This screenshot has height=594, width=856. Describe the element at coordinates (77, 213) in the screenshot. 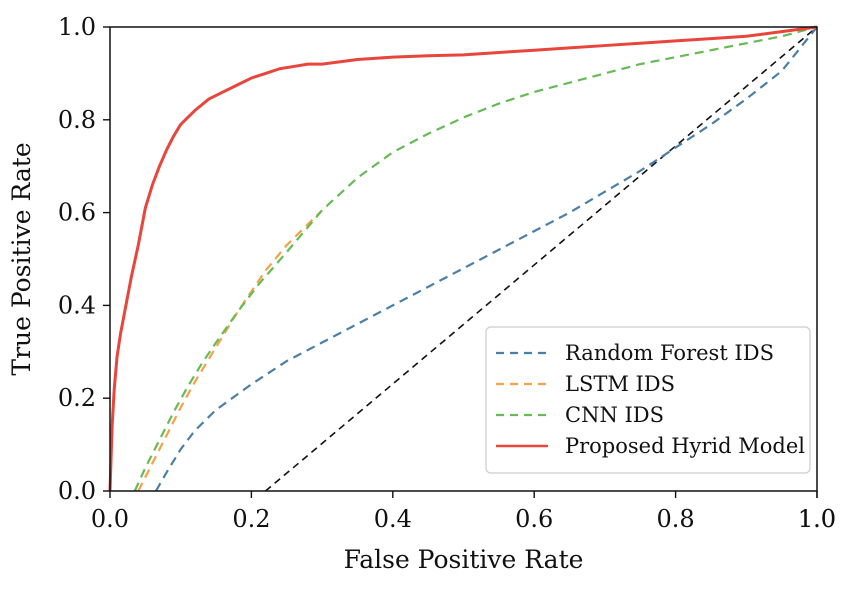

I see `y-tick-label: 0.6` at that location.